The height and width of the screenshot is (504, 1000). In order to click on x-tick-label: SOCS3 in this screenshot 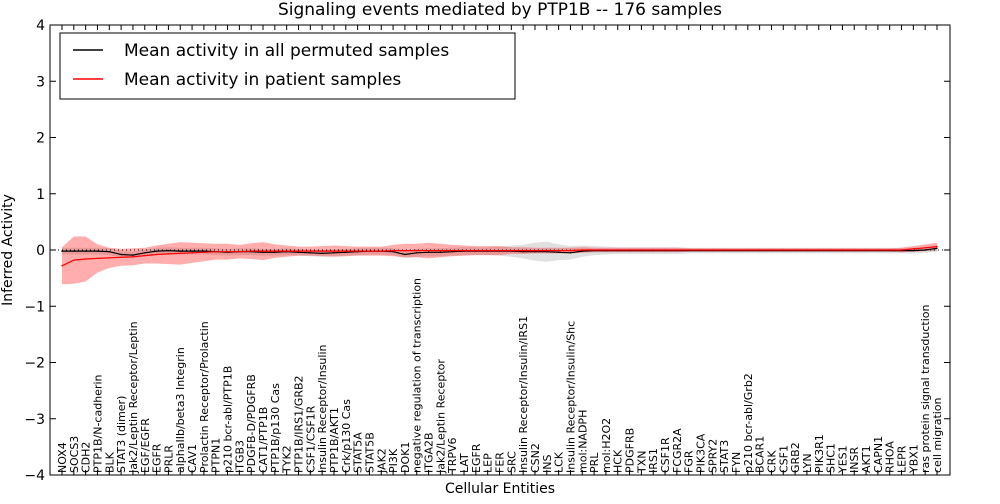, I will do `click(74, 454)`.